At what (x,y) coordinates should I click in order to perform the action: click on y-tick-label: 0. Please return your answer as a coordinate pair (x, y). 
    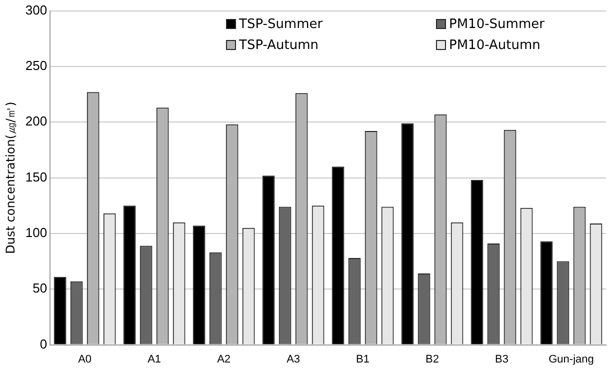
    Looking at the image, I should click on (44, 344).